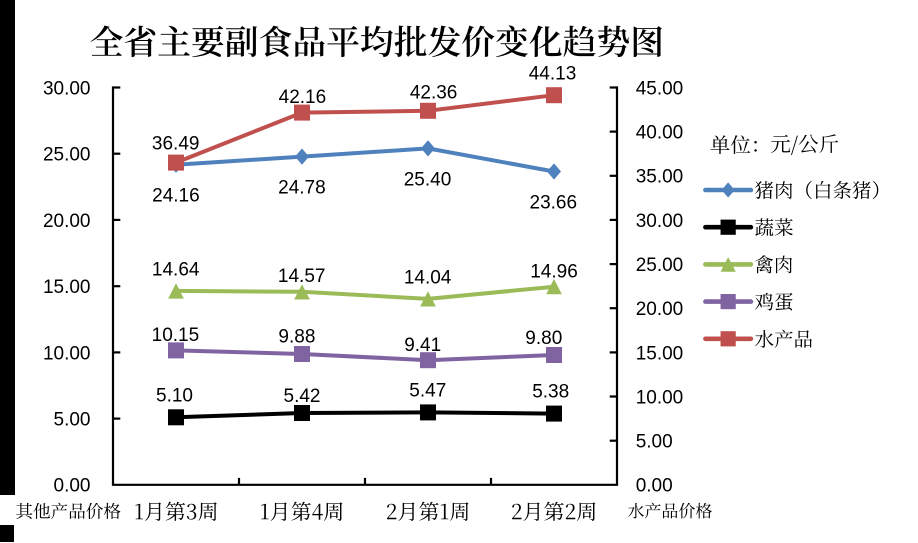 The image size is (918, 543). Describe the element at coordinates (660, 88) in the screenshot. I see `svg-text: 45.00` at that location.